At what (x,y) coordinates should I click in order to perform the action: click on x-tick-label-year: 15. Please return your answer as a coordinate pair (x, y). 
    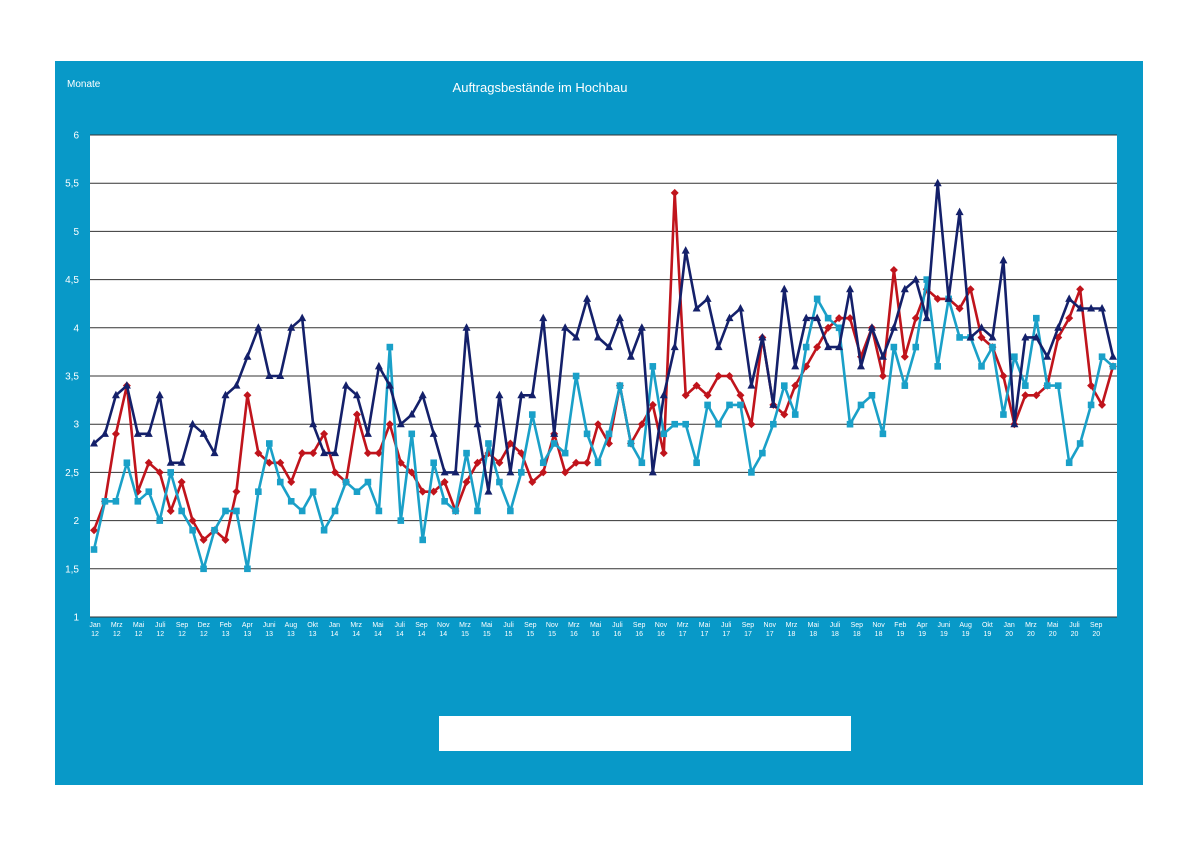
    Looking at the image, I should click on (509, 634).